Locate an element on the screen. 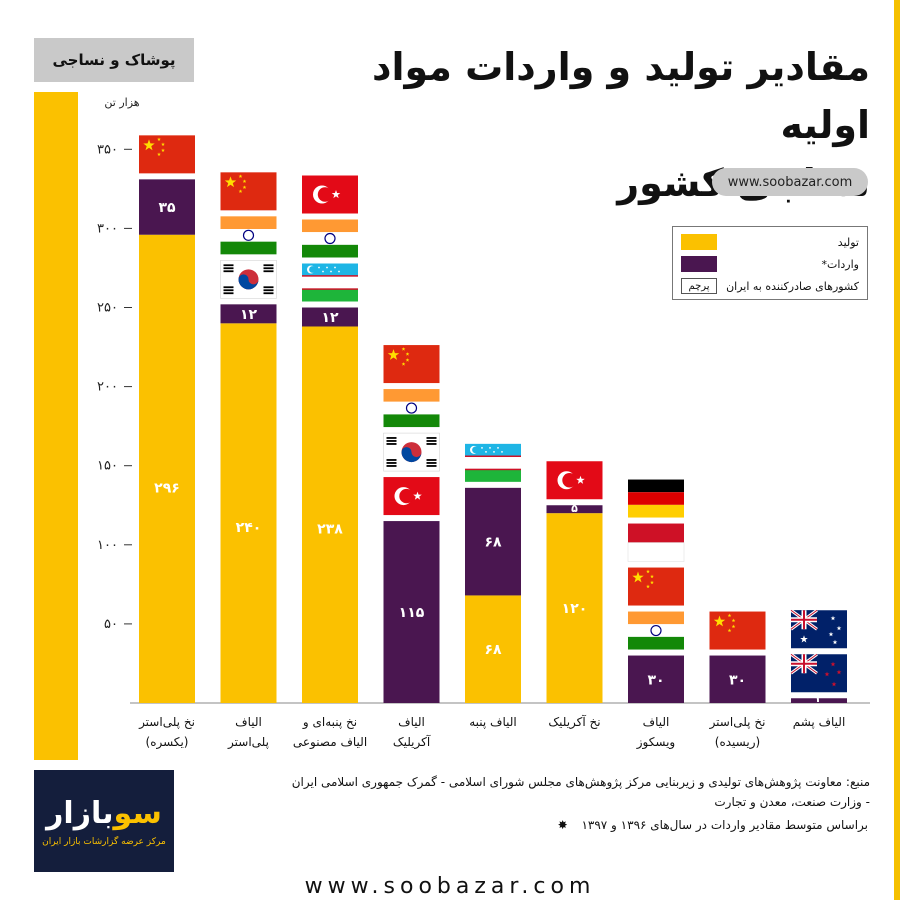 This screenshot has height=900, width=900. y-tick-label: ۱۰۰ is located at coordinates (107, 545).